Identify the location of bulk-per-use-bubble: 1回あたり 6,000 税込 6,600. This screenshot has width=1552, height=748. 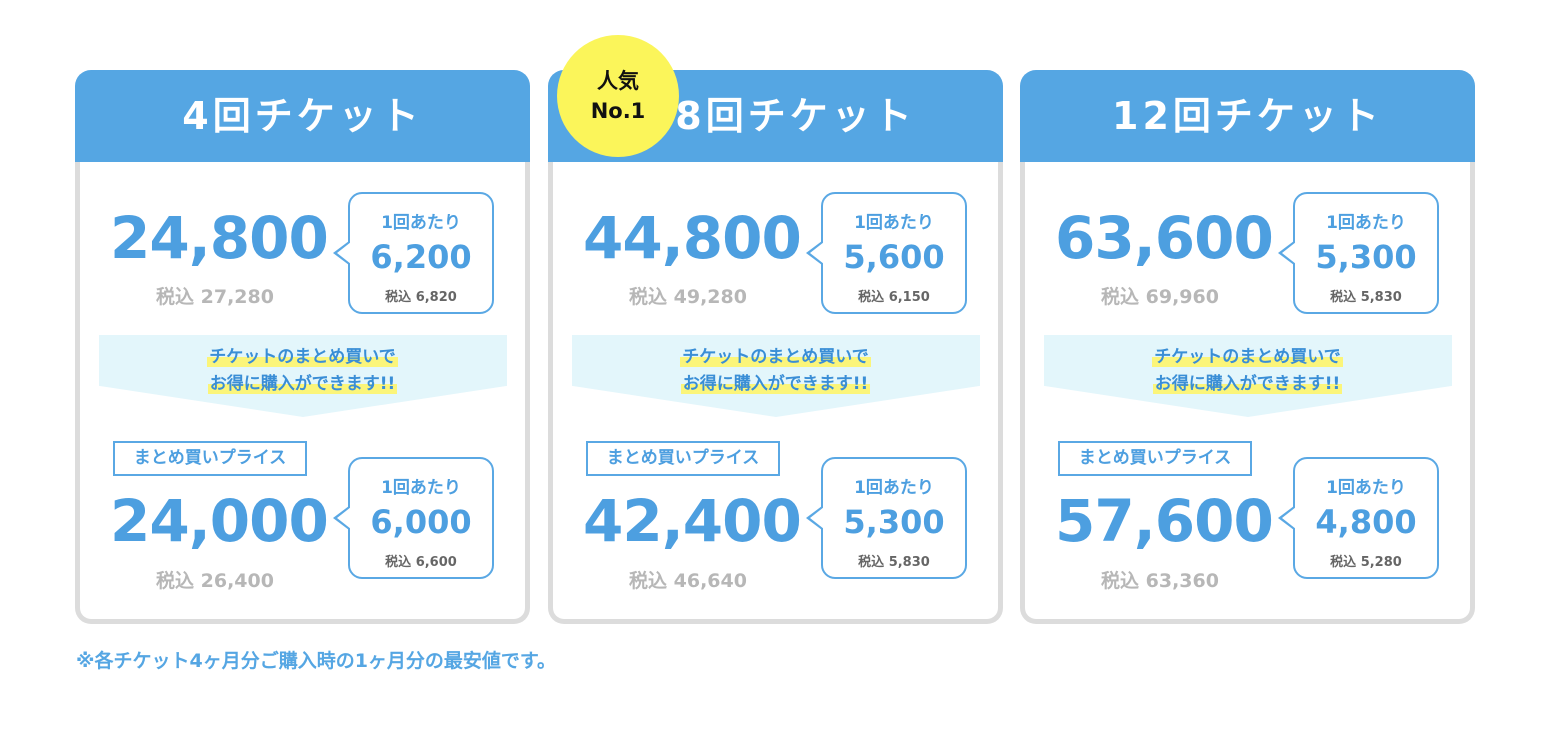
(413, 518).